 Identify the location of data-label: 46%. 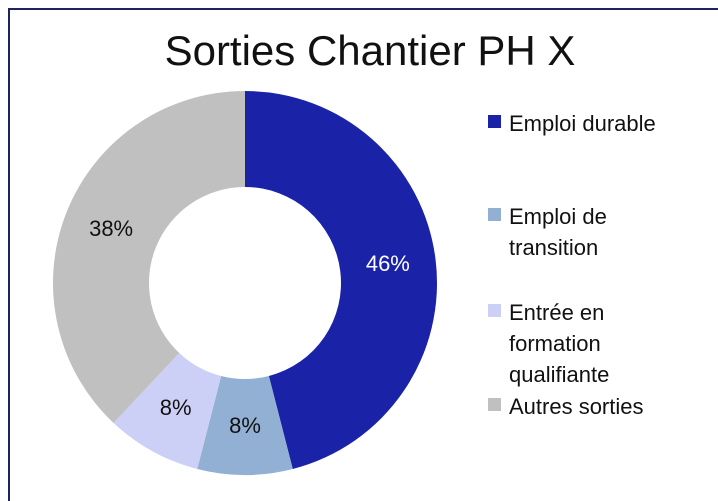
(388, 263).